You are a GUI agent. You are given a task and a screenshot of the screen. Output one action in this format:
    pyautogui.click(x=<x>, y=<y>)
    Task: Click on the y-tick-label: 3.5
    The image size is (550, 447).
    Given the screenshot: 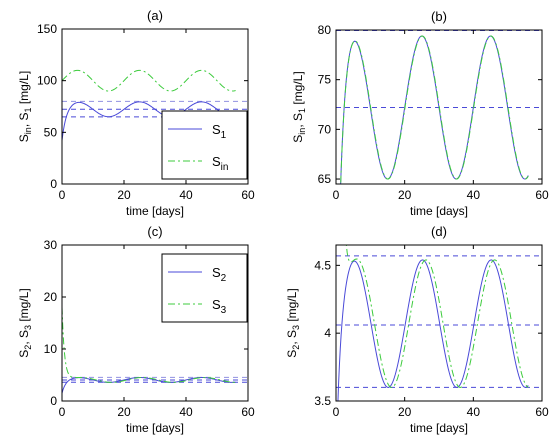 What is the action you would take?
    pyautogui.click(x=322, y=401)
    